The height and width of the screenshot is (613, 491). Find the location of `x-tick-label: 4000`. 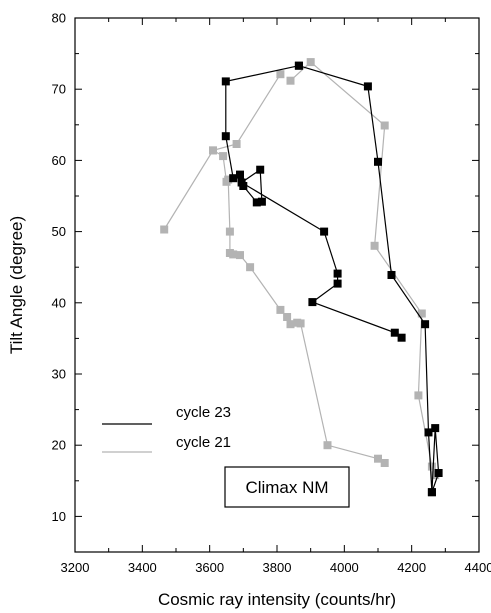

x-tick-label: 4000 is located at coordinates (344, 567).